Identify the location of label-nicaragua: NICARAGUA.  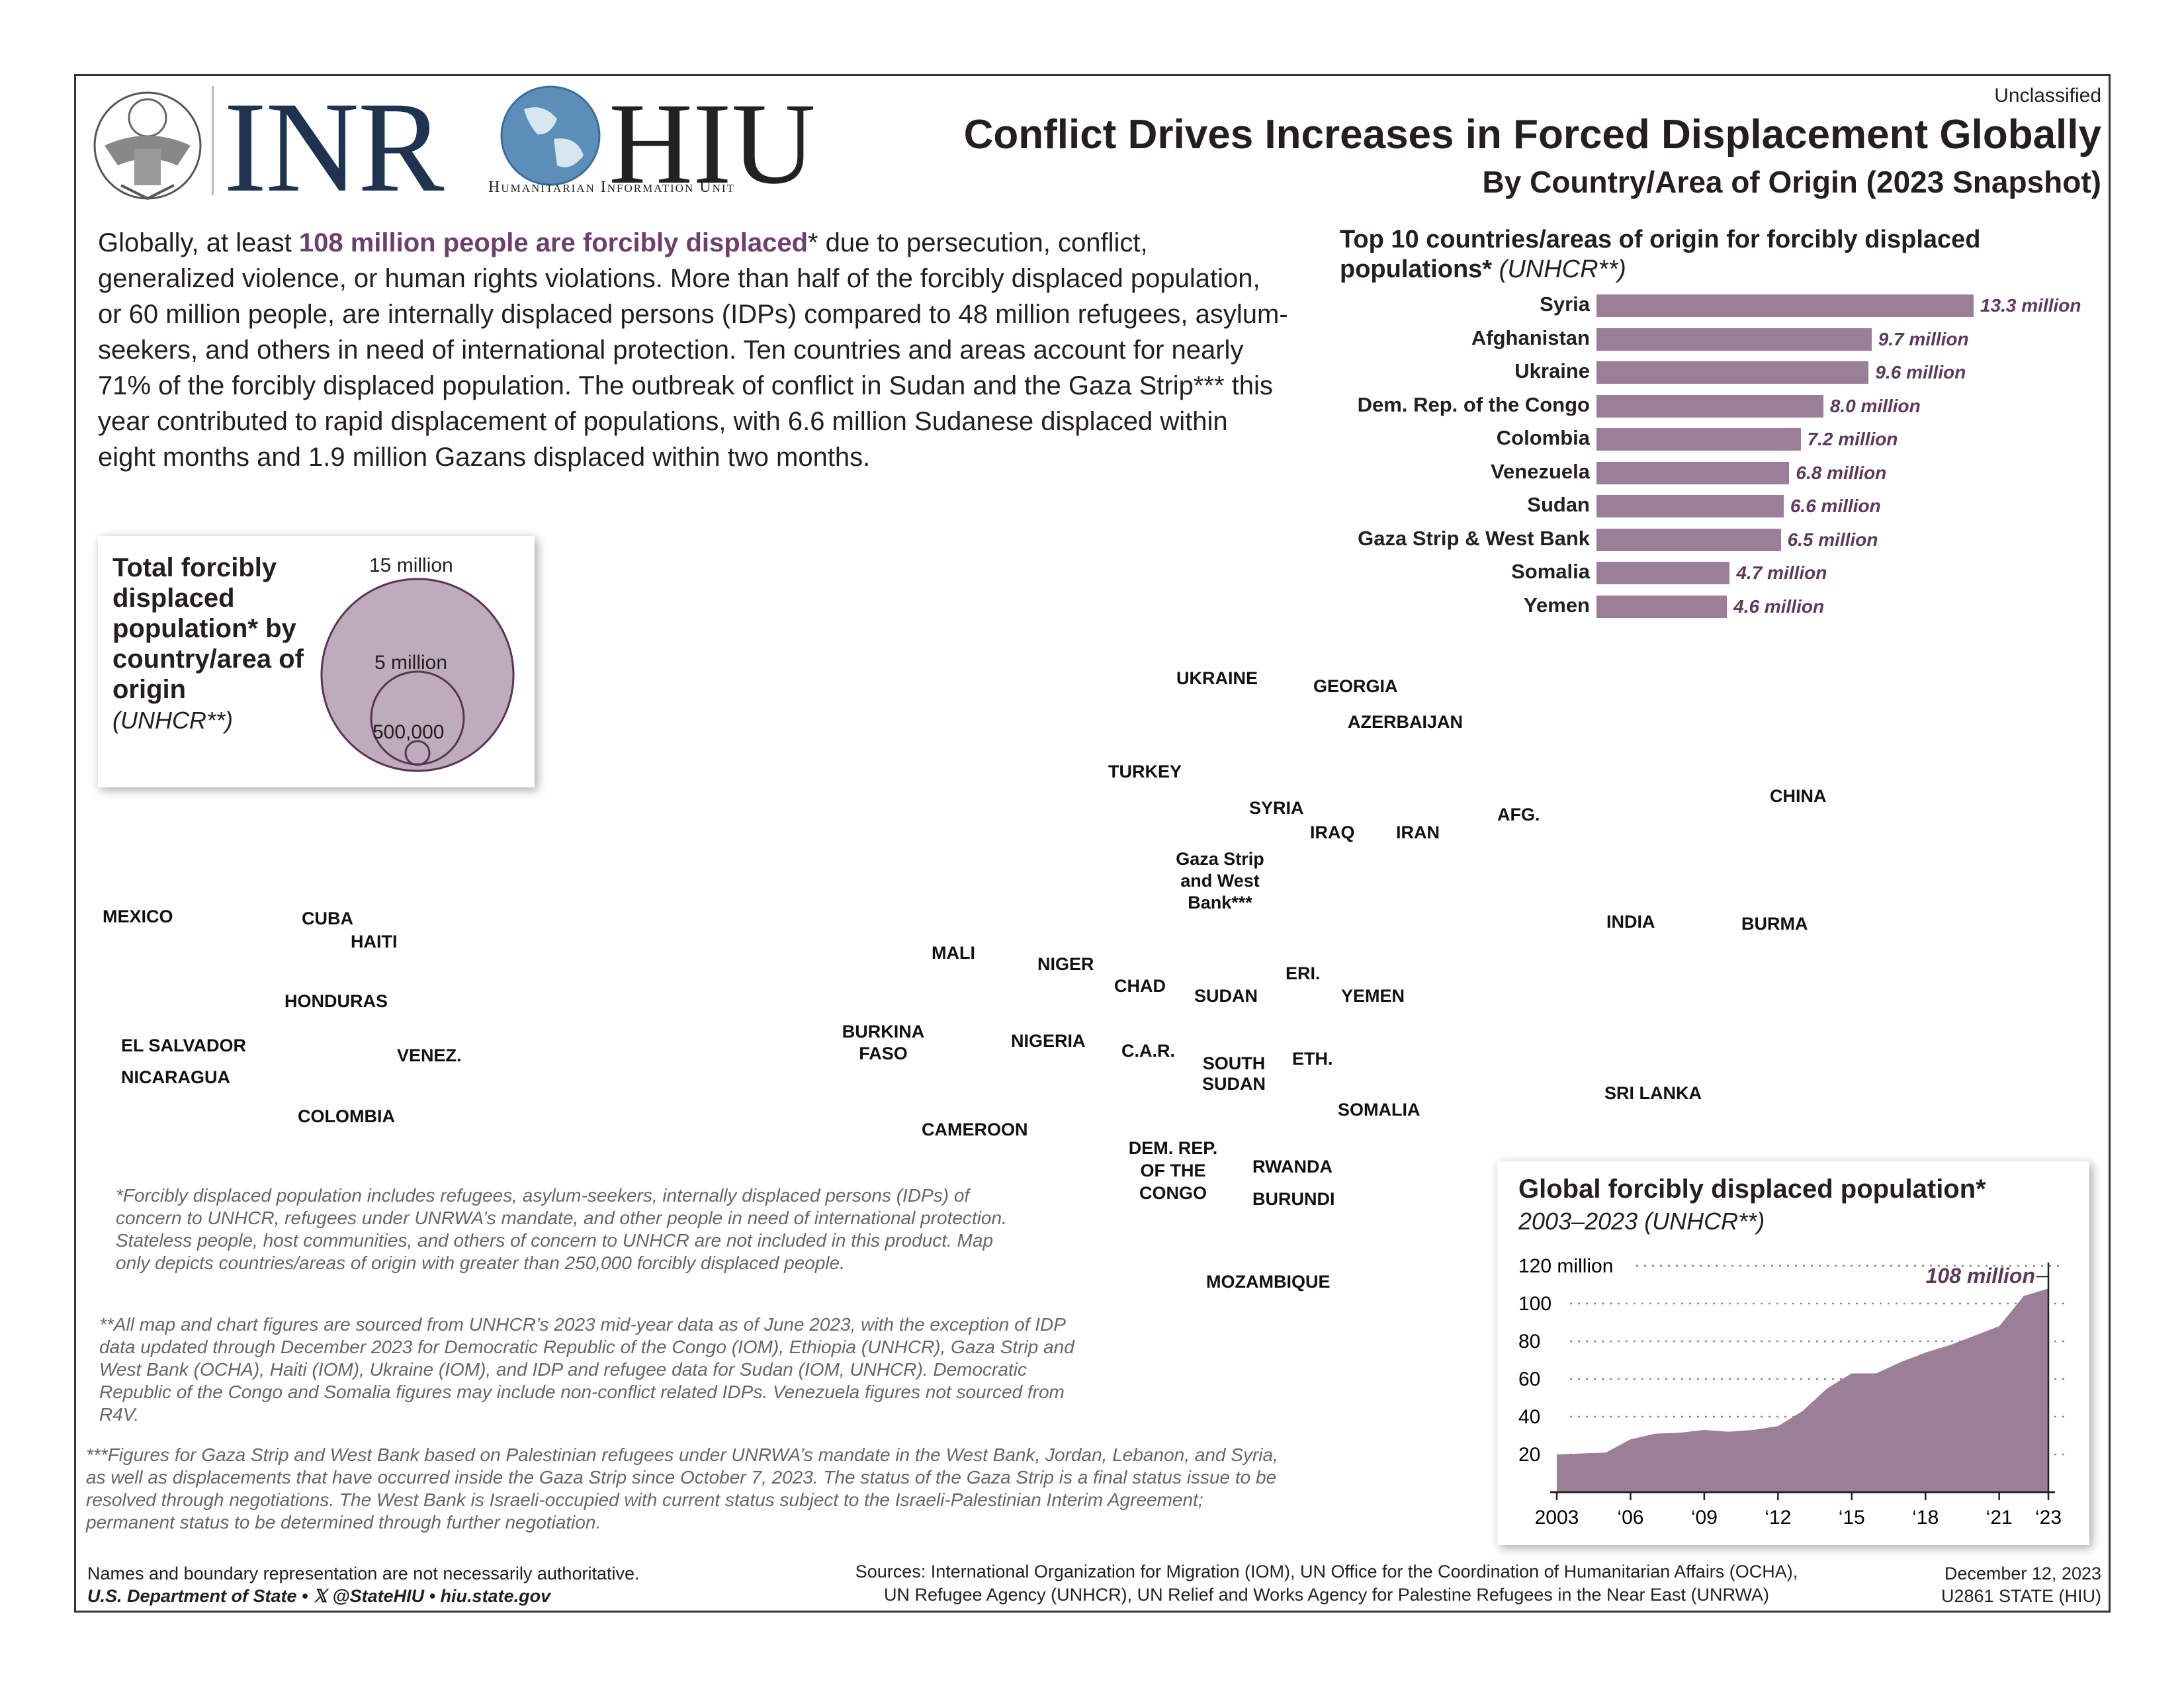
(175, 1077).